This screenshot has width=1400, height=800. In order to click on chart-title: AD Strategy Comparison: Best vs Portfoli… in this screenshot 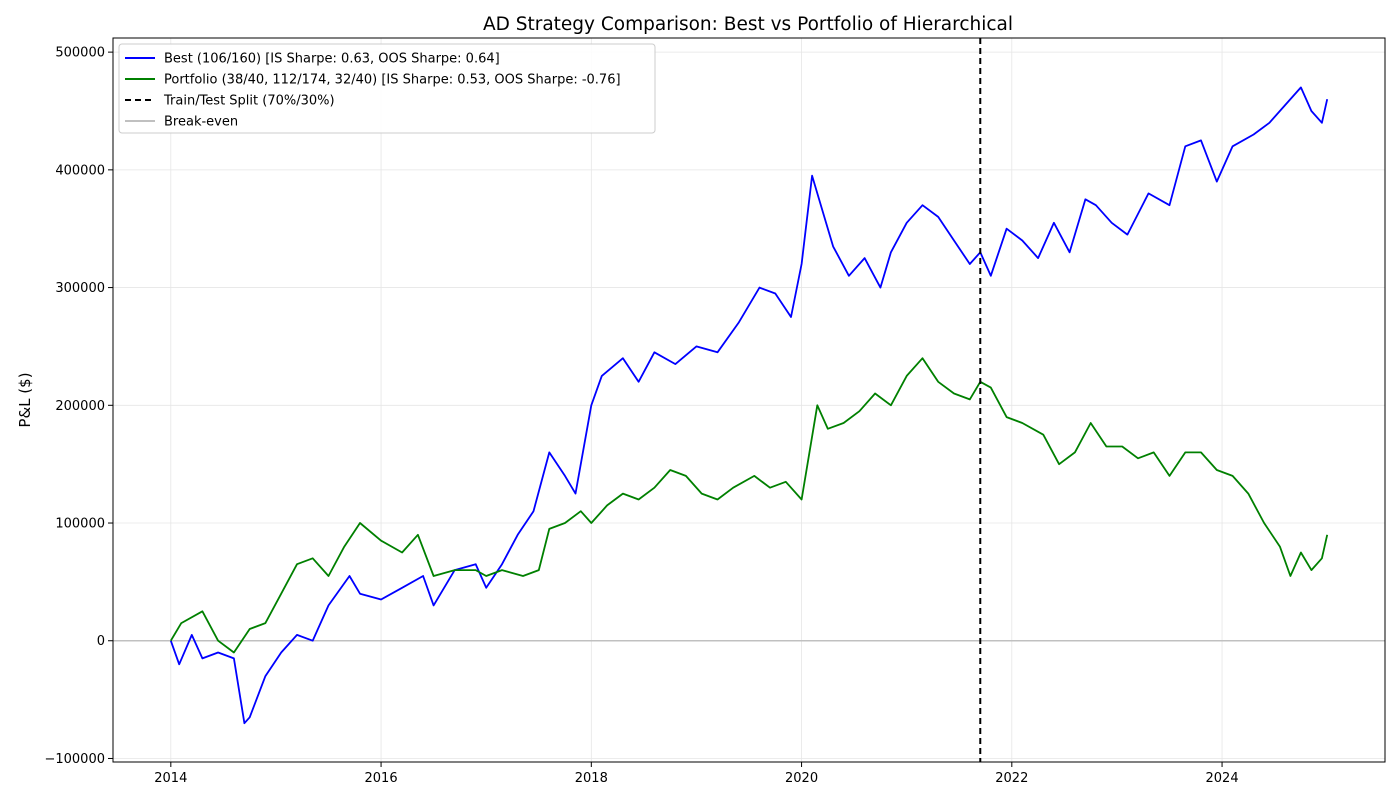, I will do `click(748, 24)`.